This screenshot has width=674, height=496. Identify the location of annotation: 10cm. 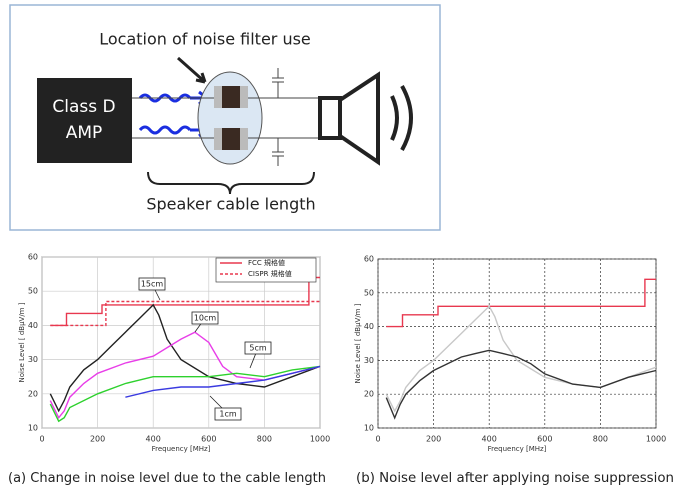
(205, 318).